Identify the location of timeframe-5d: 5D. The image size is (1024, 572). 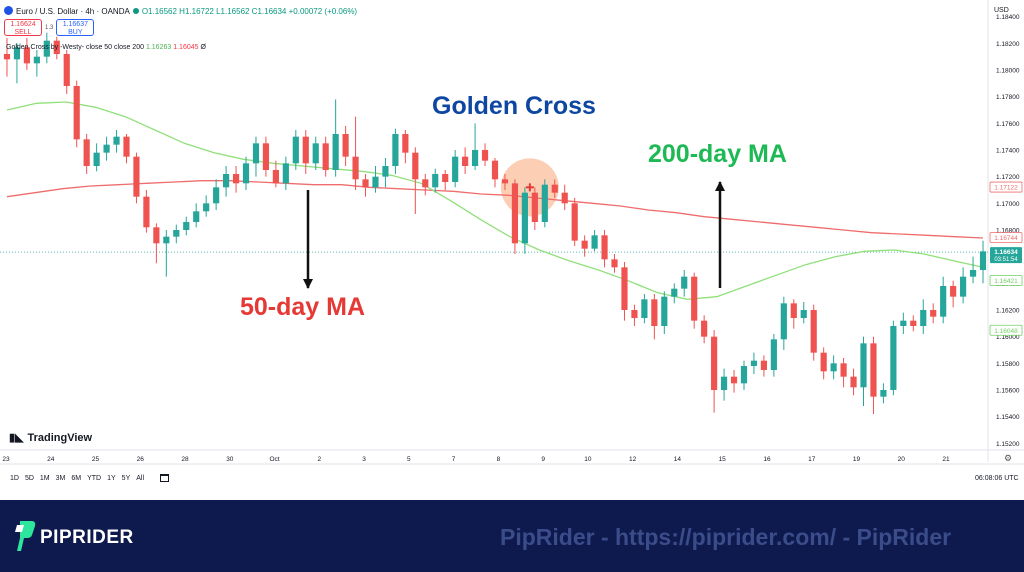
(29, 478).